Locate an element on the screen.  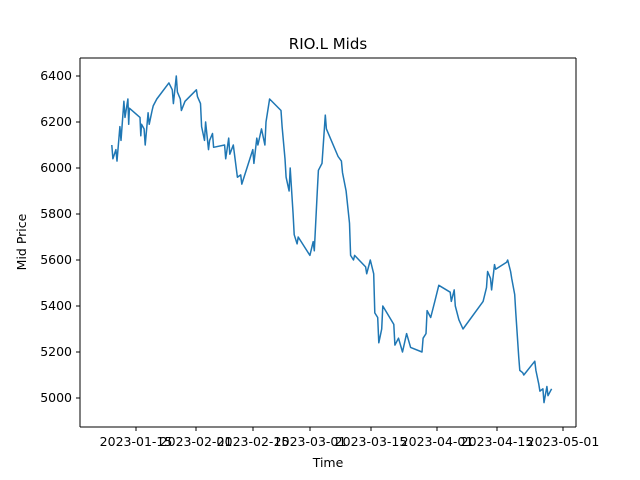
y-tick-label: 5400 is located at coordinates (56, 305).